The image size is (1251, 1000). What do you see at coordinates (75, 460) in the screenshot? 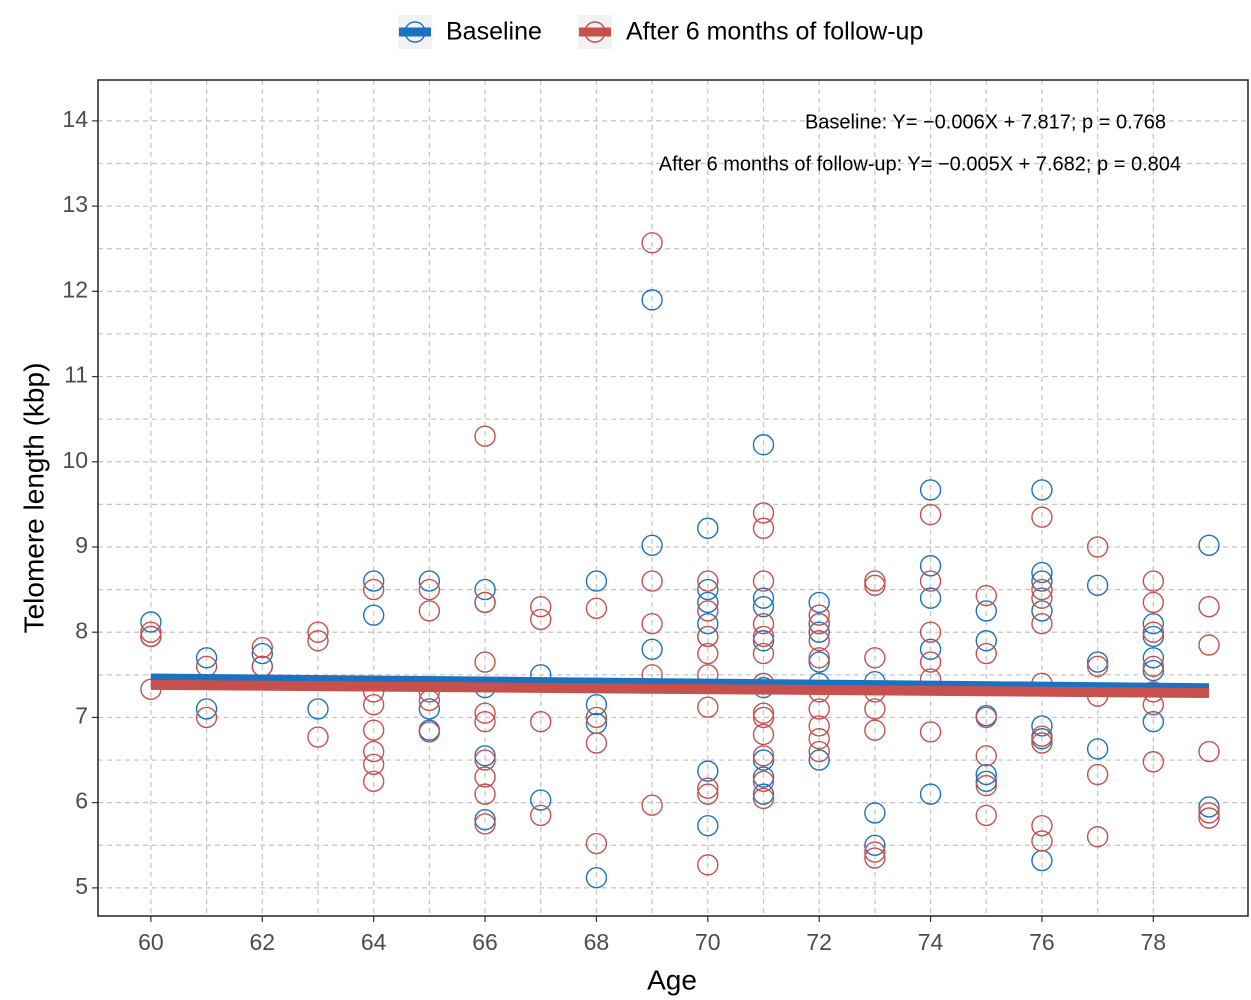
I see `y-tick-label: 10` at bounding box center [75, 460].